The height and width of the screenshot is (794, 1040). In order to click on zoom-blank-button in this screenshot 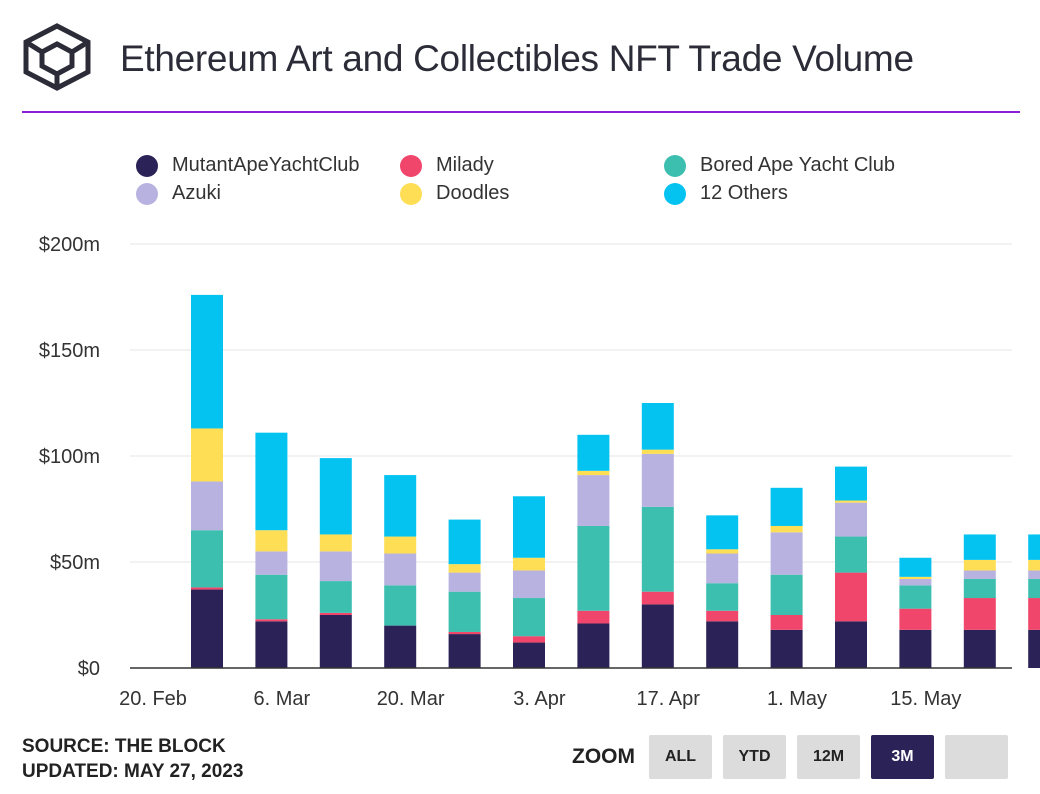, I will do `click(976, 757)`.